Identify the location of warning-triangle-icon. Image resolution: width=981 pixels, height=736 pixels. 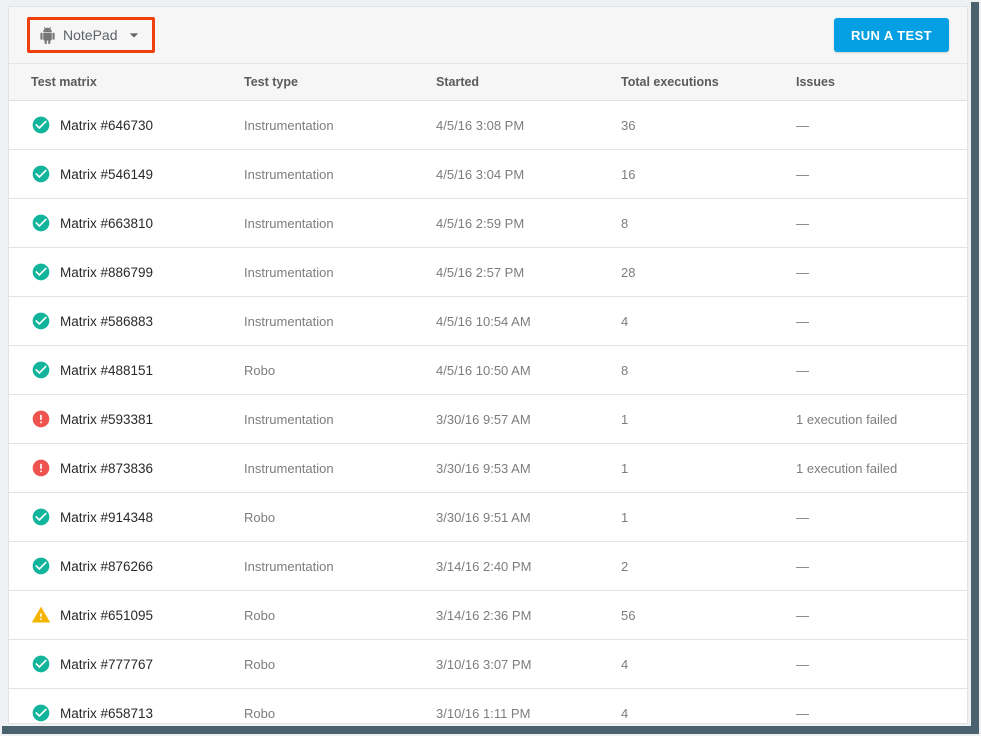
(41, 615).